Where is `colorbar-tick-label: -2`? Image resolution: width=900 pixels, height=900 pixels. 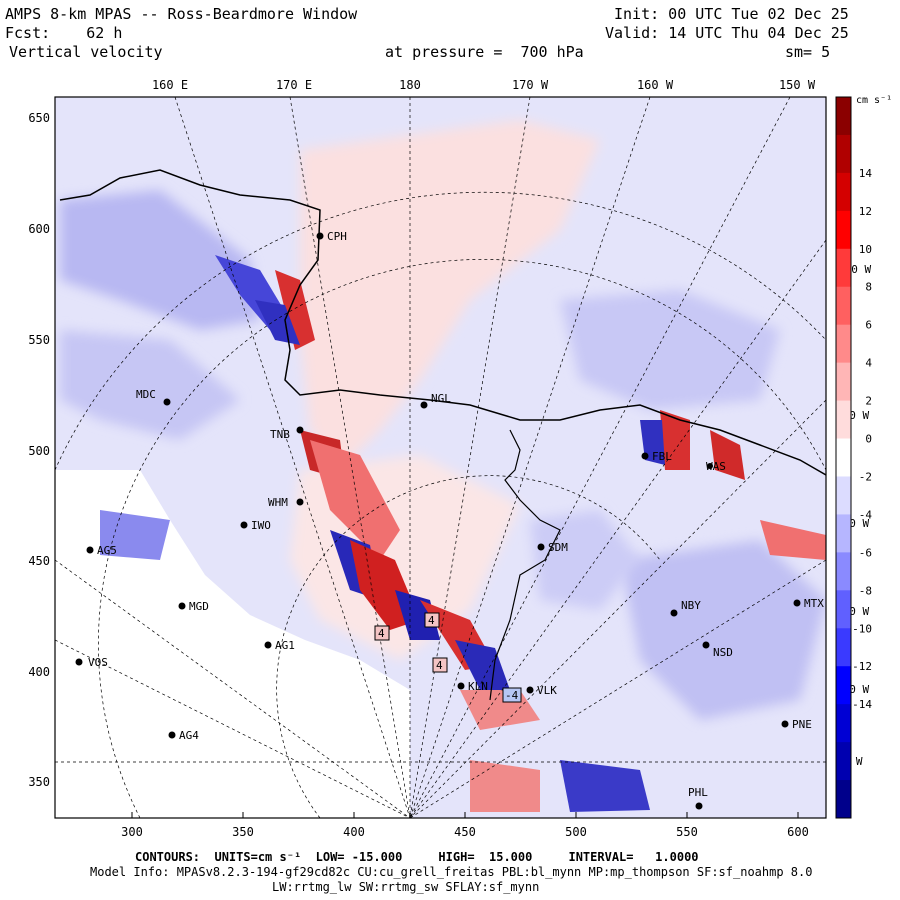
colorbar-tick-label: -2 is located at coordinates (865, 476).